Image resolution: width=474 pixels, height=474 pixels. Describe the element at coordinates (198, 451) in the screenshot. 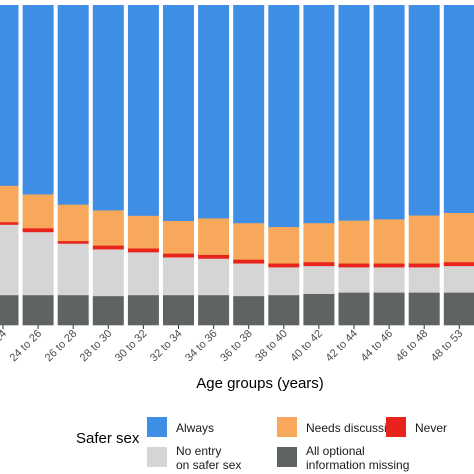

I see `legend-label-no-entry-on-safer-sex-line-1: No entry` at that location.